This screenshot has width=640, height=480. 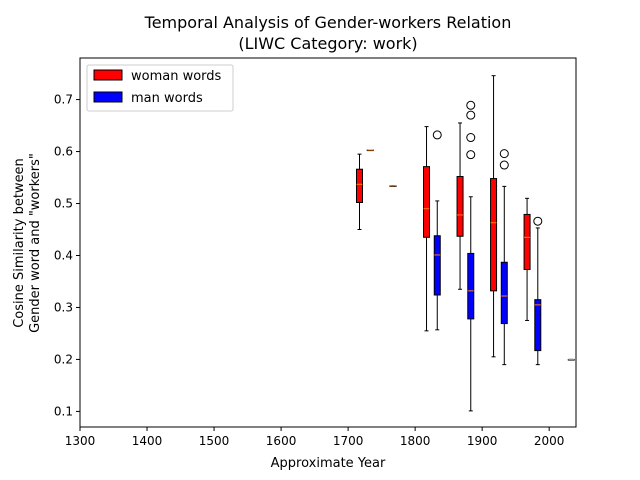 What do you see at coordinates (63, 411) in the screenshot?
I see `y-tick-label: 0.1` at bounding box center [63, 411].